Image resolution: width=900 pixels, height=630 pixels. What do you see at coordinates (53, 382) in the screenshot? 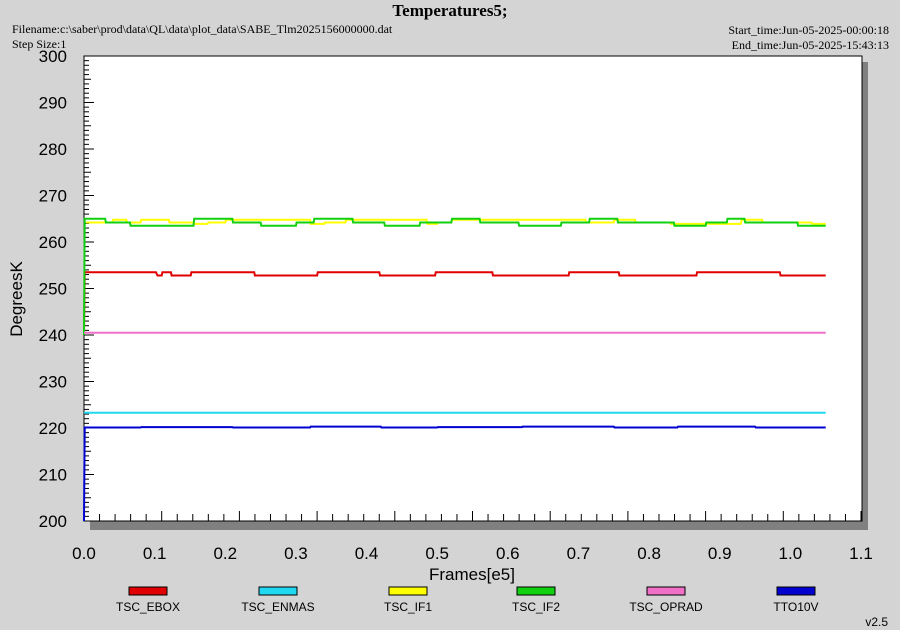
I see `y-tick-label: 230` at bounding box center [53, 382].